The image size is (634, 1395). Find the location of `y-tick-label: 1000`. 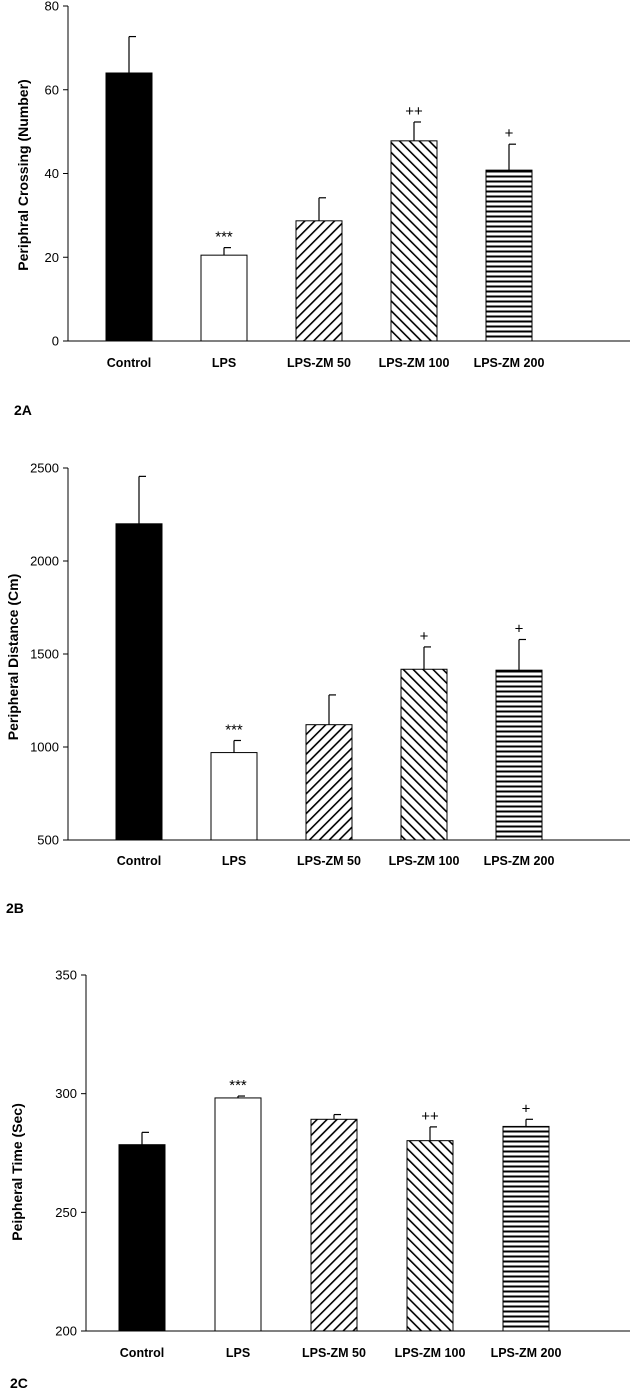

y-tick-label: 1000 is located at coordinates (44, 747).